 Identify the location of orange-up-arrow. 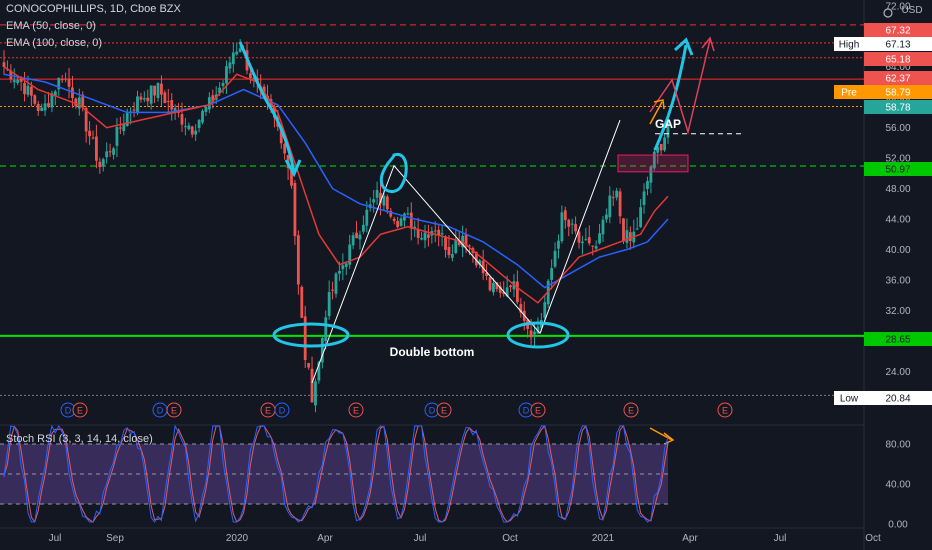
(656, 113).